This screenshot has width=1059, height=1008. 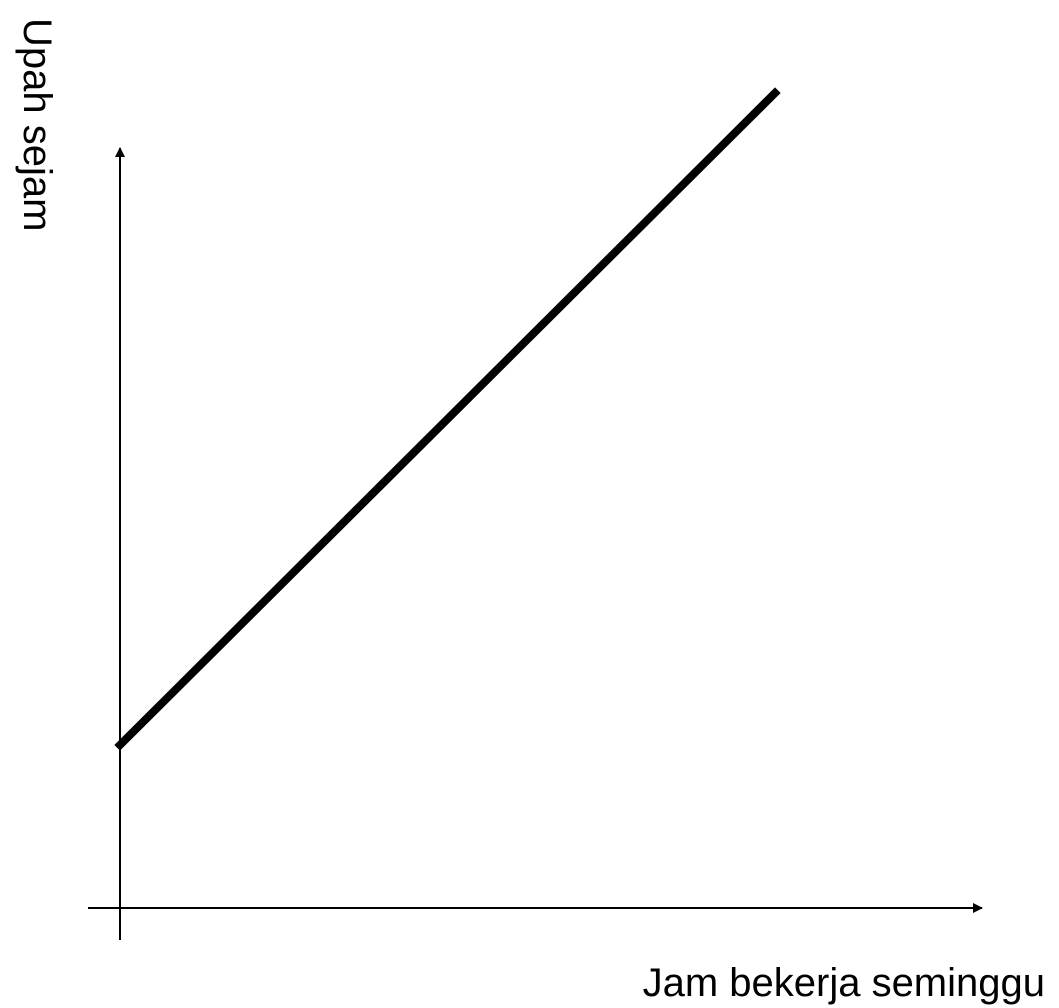 I want to click on y-axis-title: Upah sejam, so click(x=37, y=124).